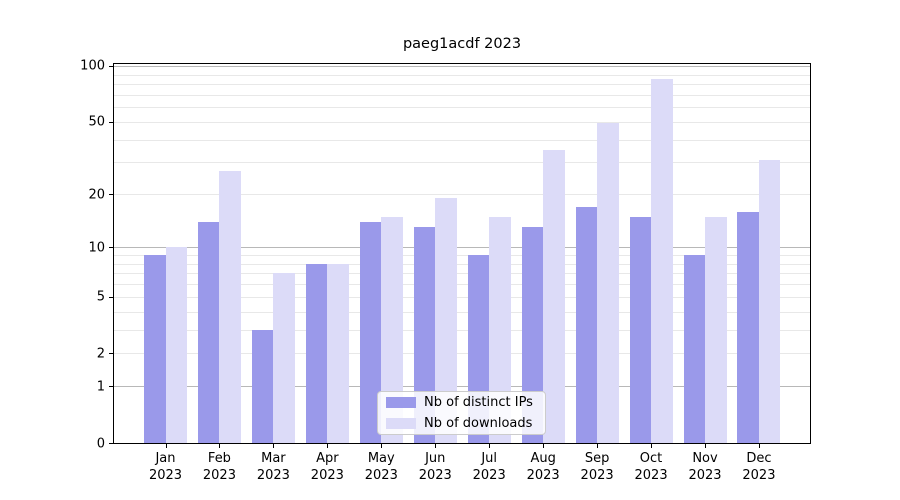 The width and height of the screenshot is (900, 500). Describe the element at coordinates (165, 458) in the screenshot. I see `x-tick-month: Jan` at that location.